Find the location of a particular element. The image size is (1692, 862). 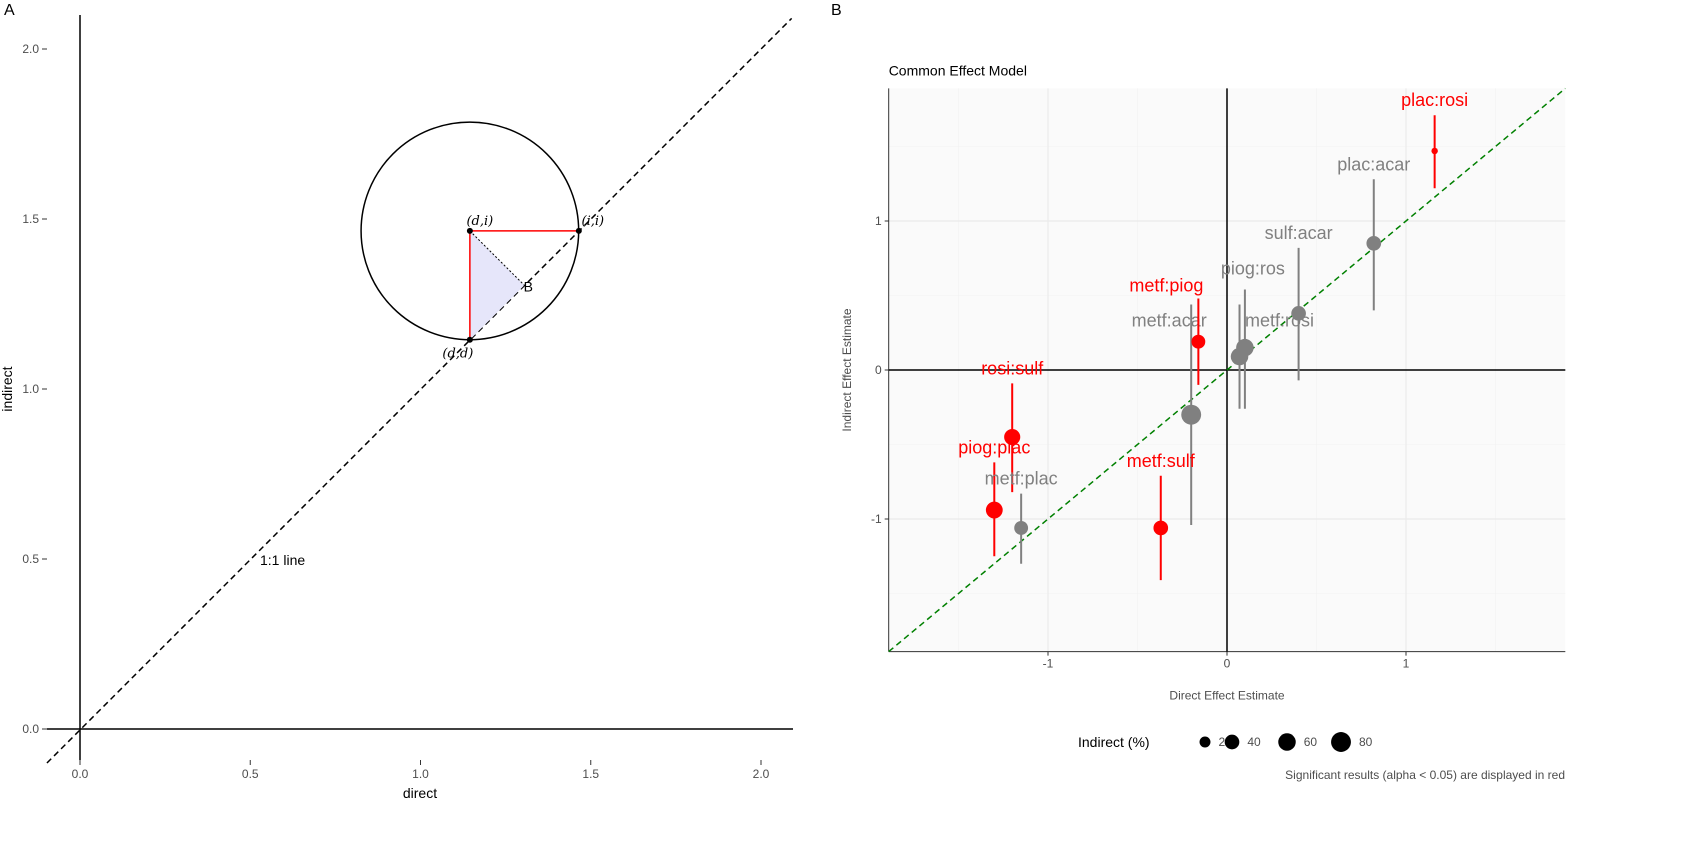

y-tick-label: 0.0 is located at coordinates (30, 729).